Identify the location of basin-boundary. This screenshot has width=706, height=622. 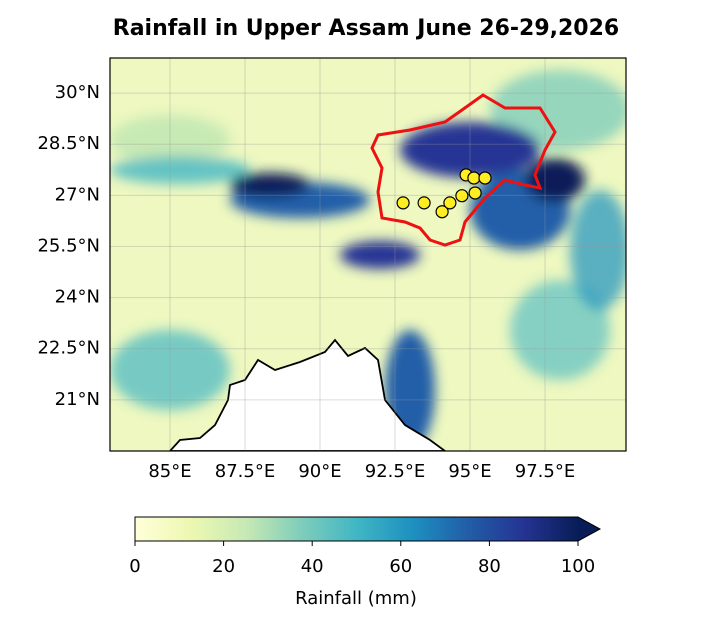
(463, 170).